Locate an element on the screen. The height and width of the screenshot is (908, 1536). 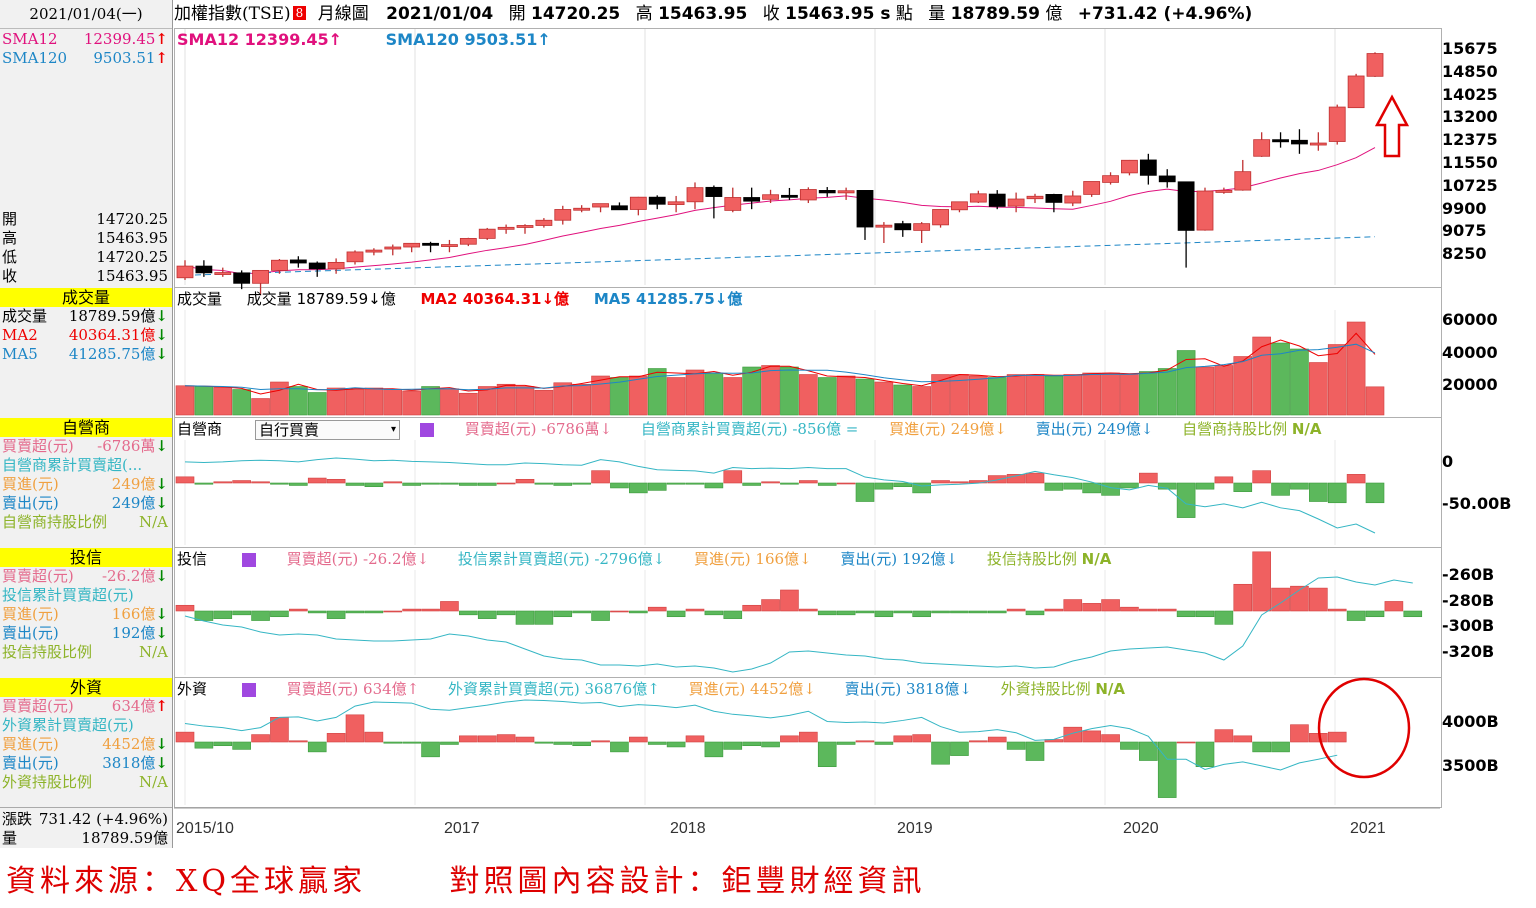
chevron-down-icon: ▾ is located at coordinates (393, 429).